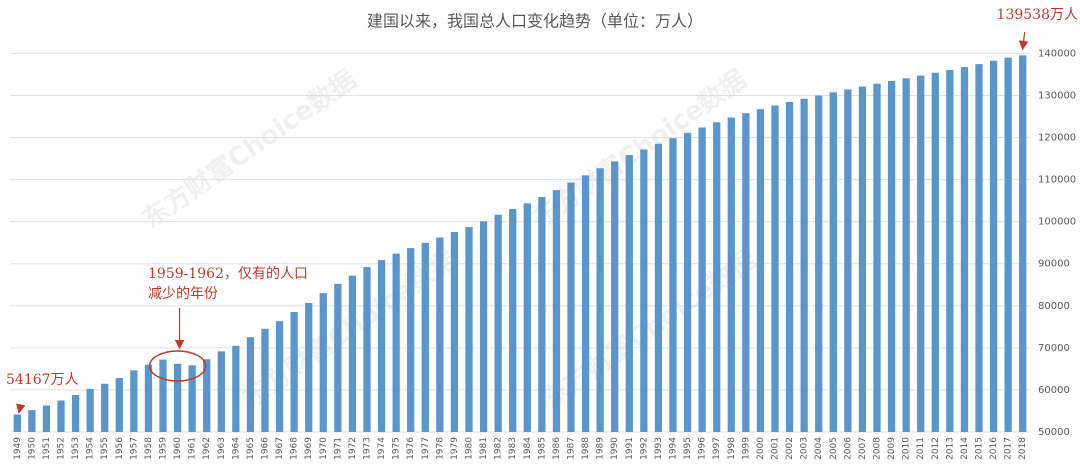 The height and width of the screenshot is (472, 1080). Describe the element at coordinates (236, 448) in the screenshot. I see `x-tick-label: 1964` at that location.